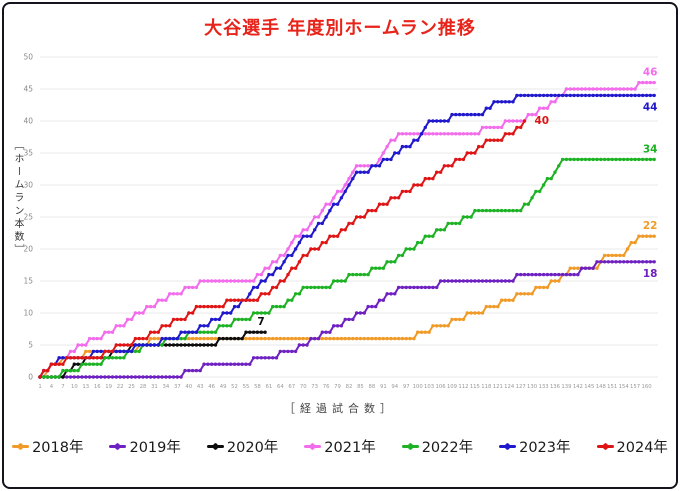 This screenshot has width=680, height=491. What do you see at coordinates (131, 387) in the screenshot?
I see `x-tick-label-25: 25` at bounding box center [131, 387].